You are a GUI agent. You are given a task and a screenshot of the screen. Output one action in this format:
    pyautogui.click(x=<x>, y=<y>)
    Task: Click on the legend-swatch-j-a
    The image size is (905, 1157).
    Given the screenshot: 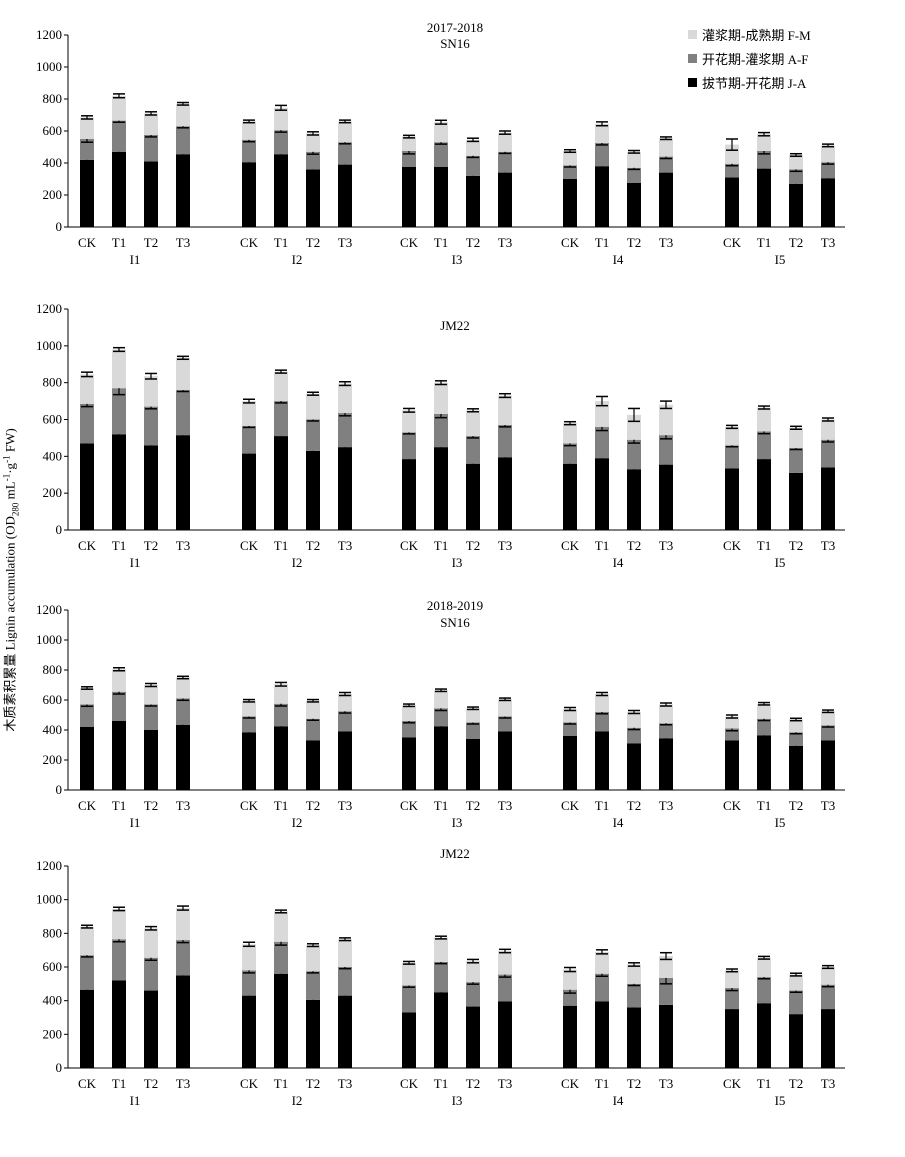 What is the action you would take?
    pyautogui.click(x=692, y=82)
    